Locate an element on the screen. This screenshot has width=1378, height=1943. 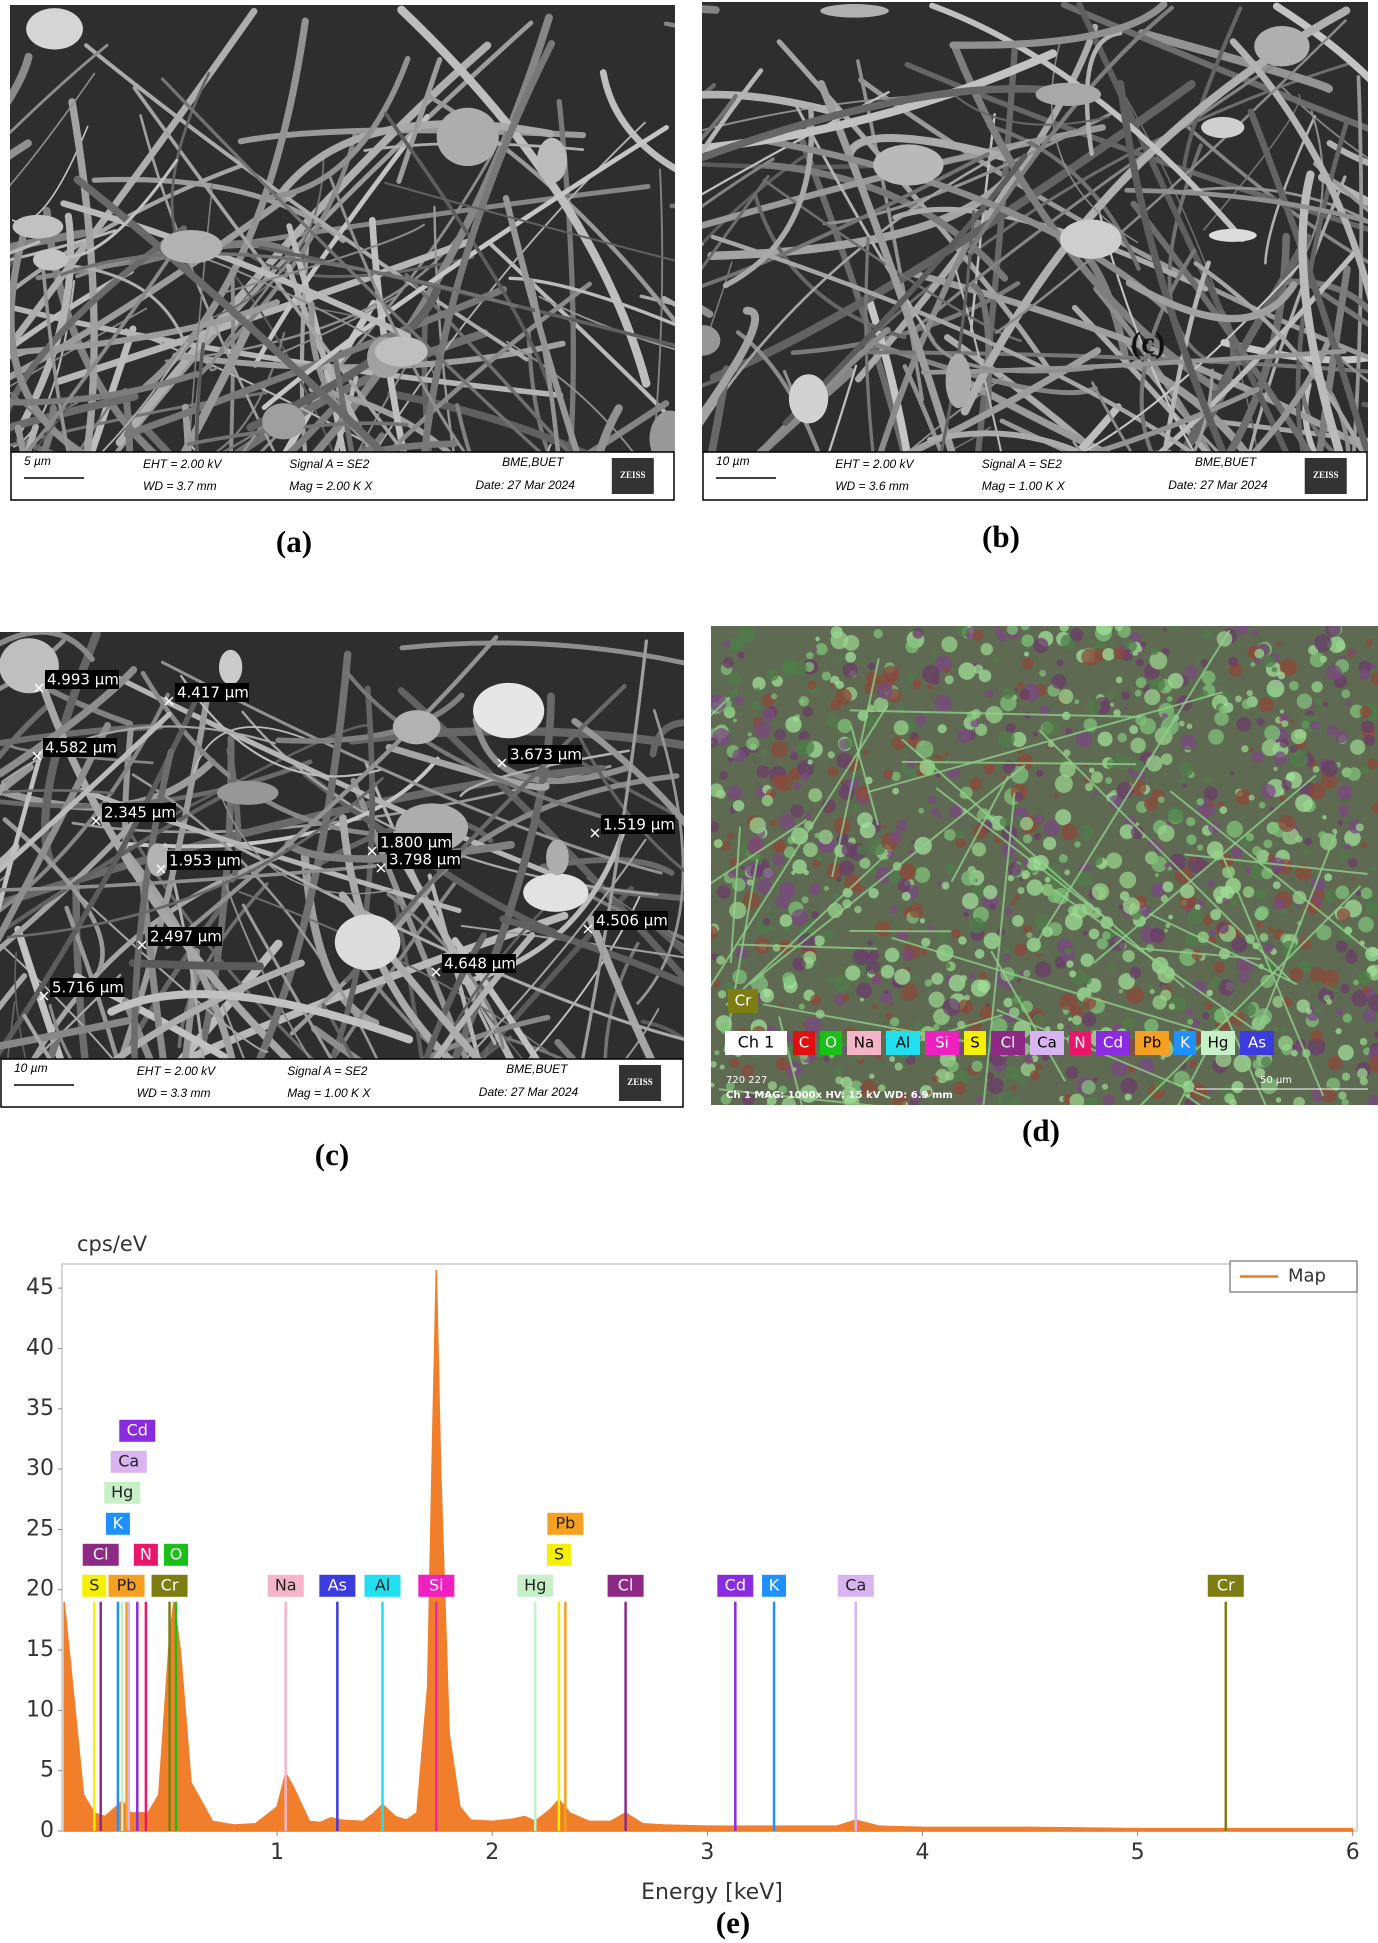
measurement-label: 1.953 µm is located at coordinates (205, 861).